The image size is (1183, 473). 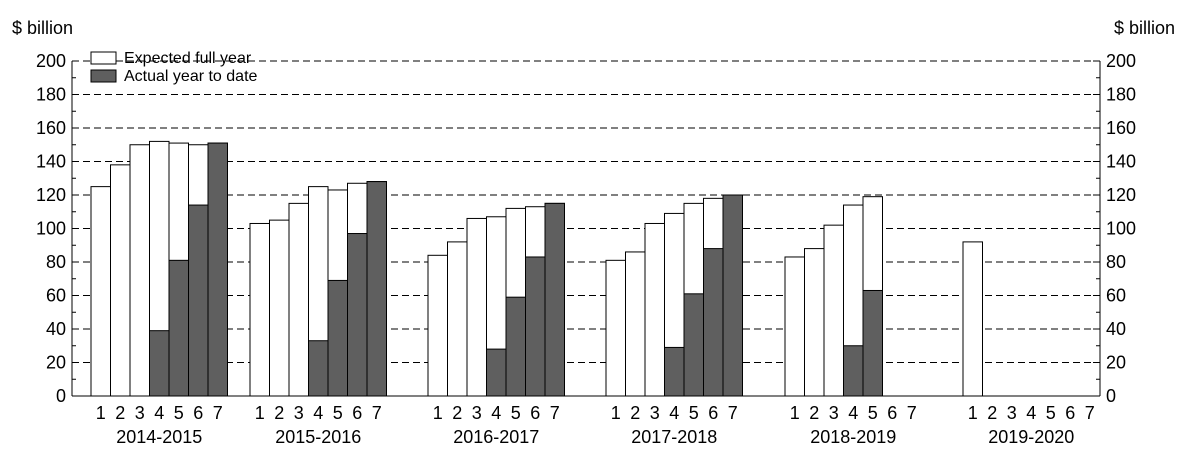 What do you see at coordinates (1116, 262) in the screenshot?
I see `y-tick-label-right: 80` at bounding box center [1116, 262].